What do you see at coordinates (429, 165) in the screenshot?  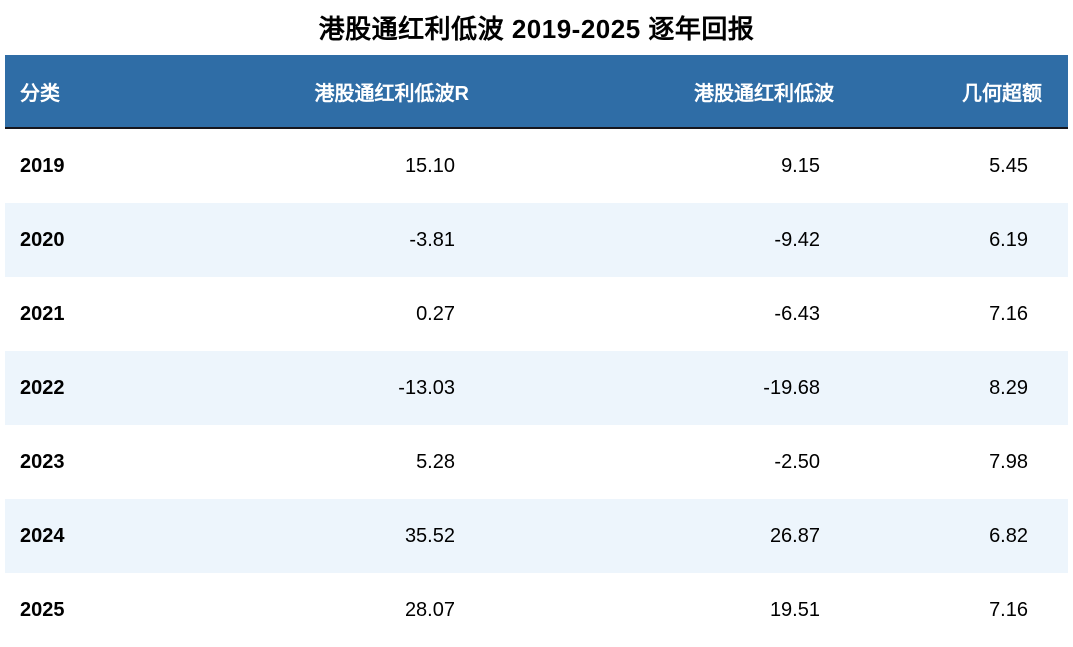 I see `index-r-value-cell: 15.10` at bounding box center [429, 165].